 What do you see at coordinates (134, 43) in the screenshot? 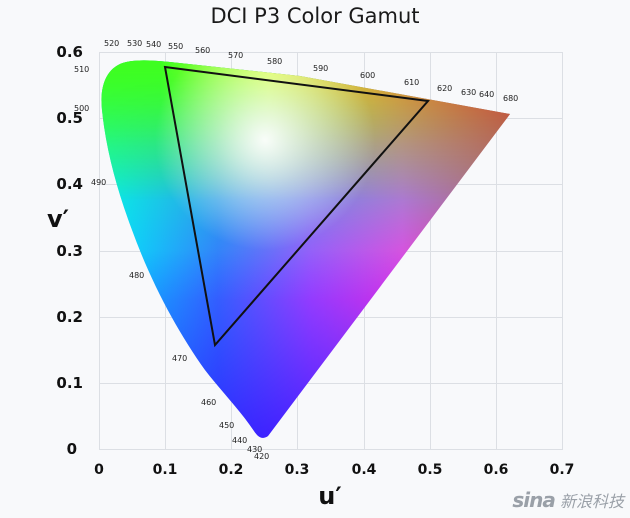
I see `svg-text: 530` at bounding box center [134, 43].